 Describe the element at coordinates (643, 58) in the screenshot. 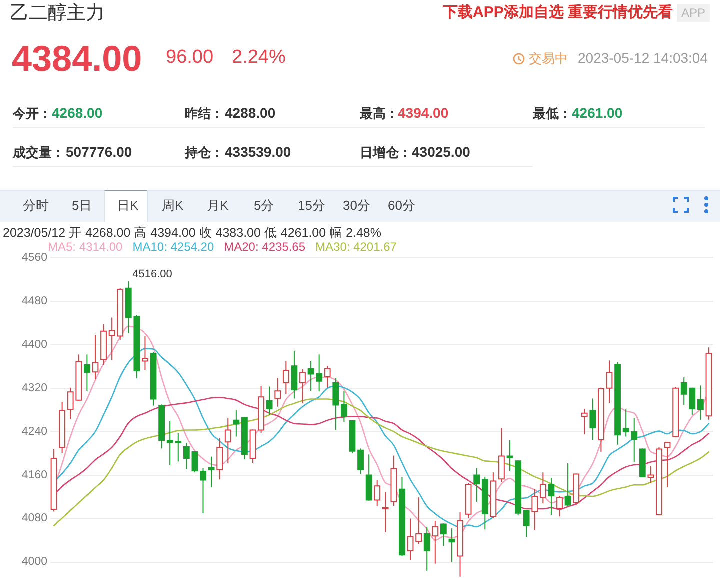

I see `text: 2023-05-12 14:03:04` at that location.